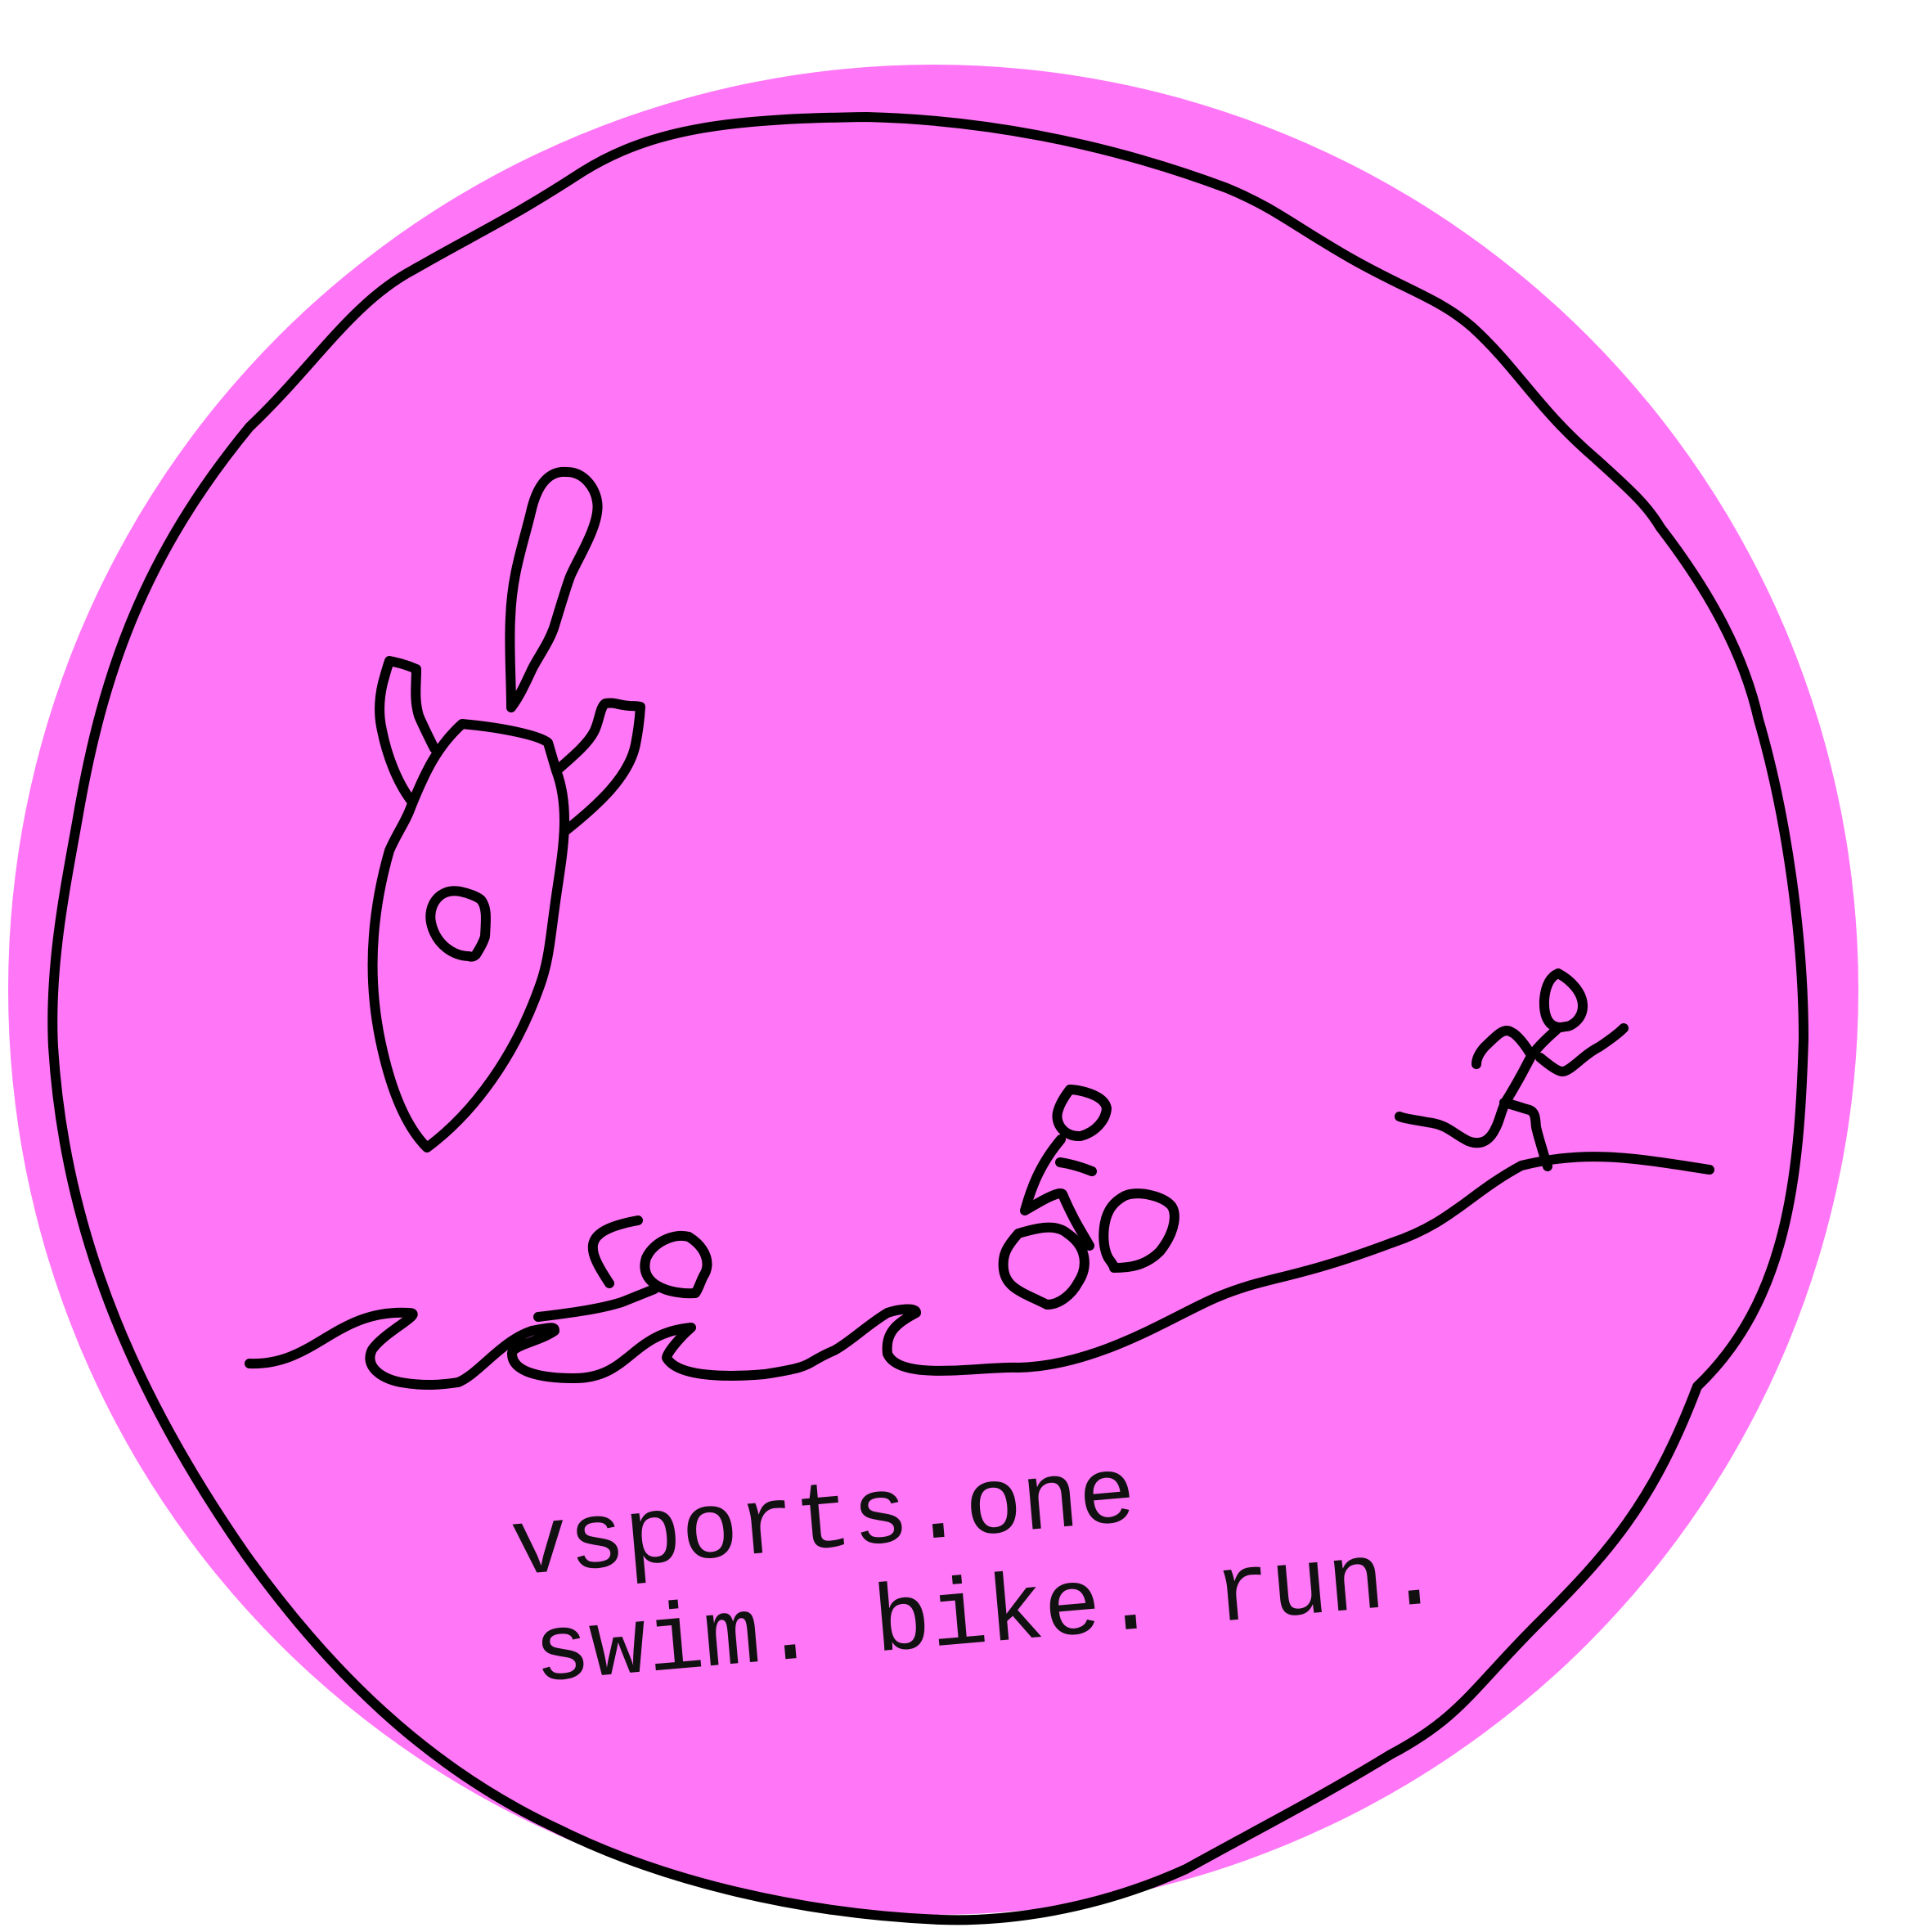 The width and height of the screenshot is (1932, 1932). What do you see at coordinates (506, 809) in the screenshot?
I see `rocket-icon` at bounding box center [506, 809].